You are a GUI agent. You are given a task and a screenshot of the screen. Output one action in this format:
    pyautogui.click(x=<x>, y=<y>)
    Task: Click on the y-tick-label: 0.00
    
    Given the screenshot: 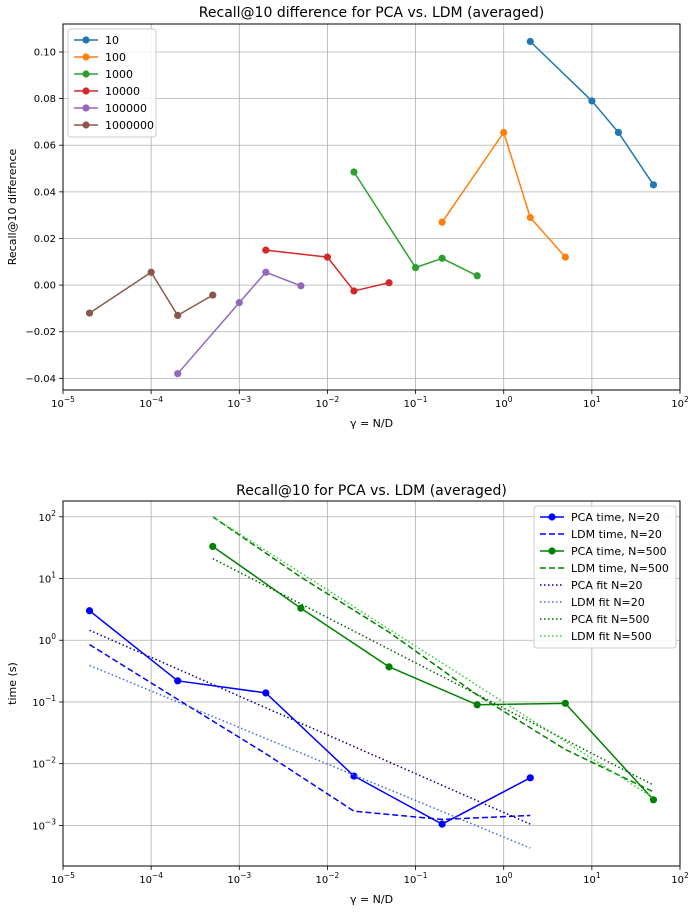 What is the action you would take?
    pyautogui.click(x=45, y=286)
    